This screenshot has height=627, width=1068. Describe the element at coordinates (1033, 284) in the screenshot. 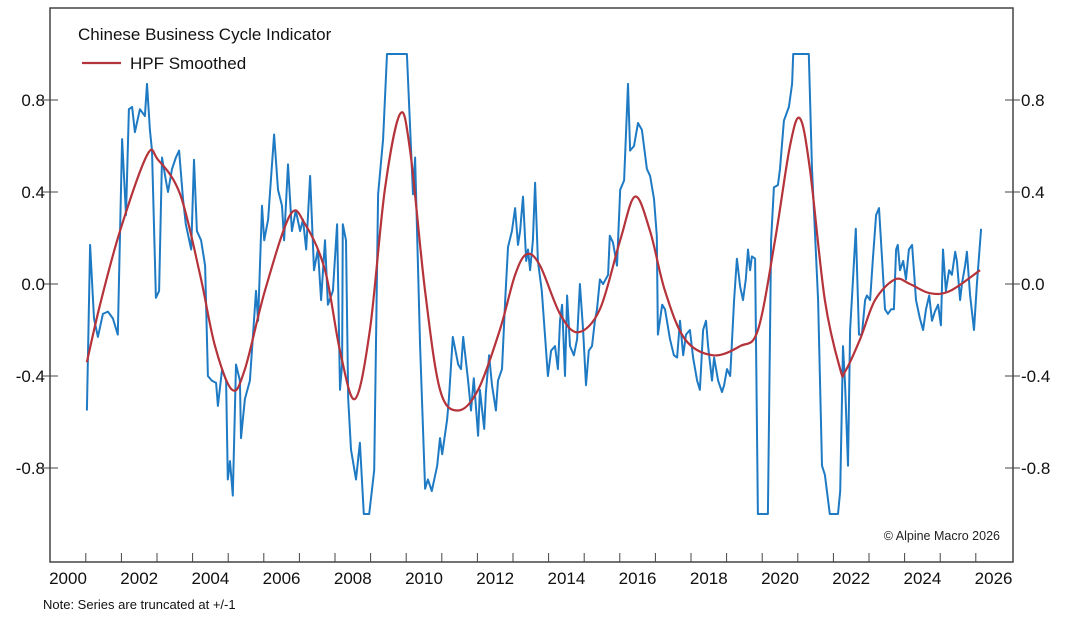

I see `y-tick-label-right: 0.0` at that location.